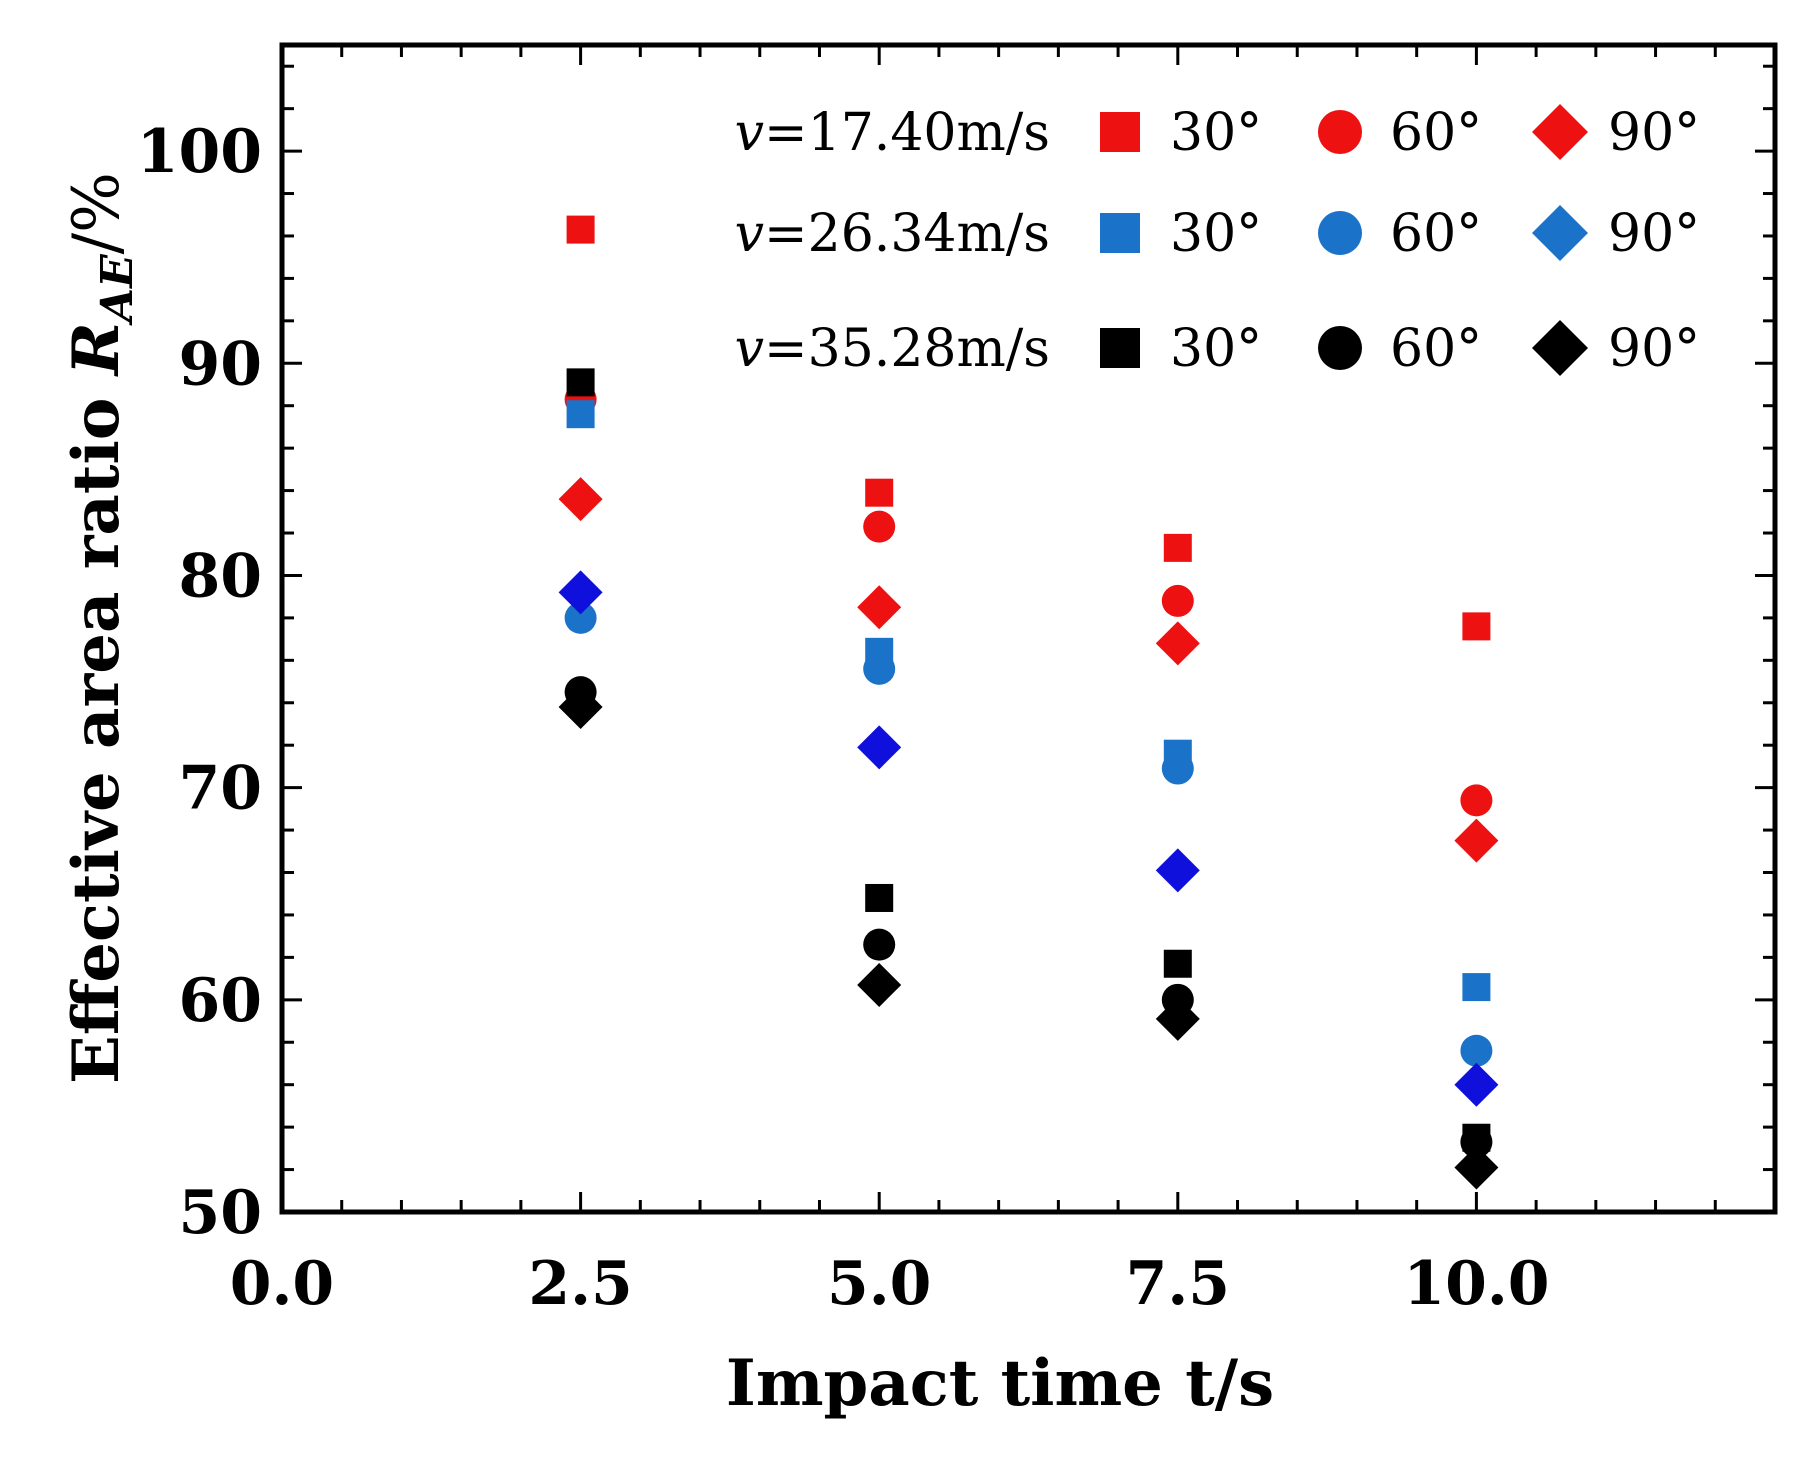  Describe the element at coordinates (97, 213) in the screenshot. I see `y-axis-title-unit: /%` at that location.